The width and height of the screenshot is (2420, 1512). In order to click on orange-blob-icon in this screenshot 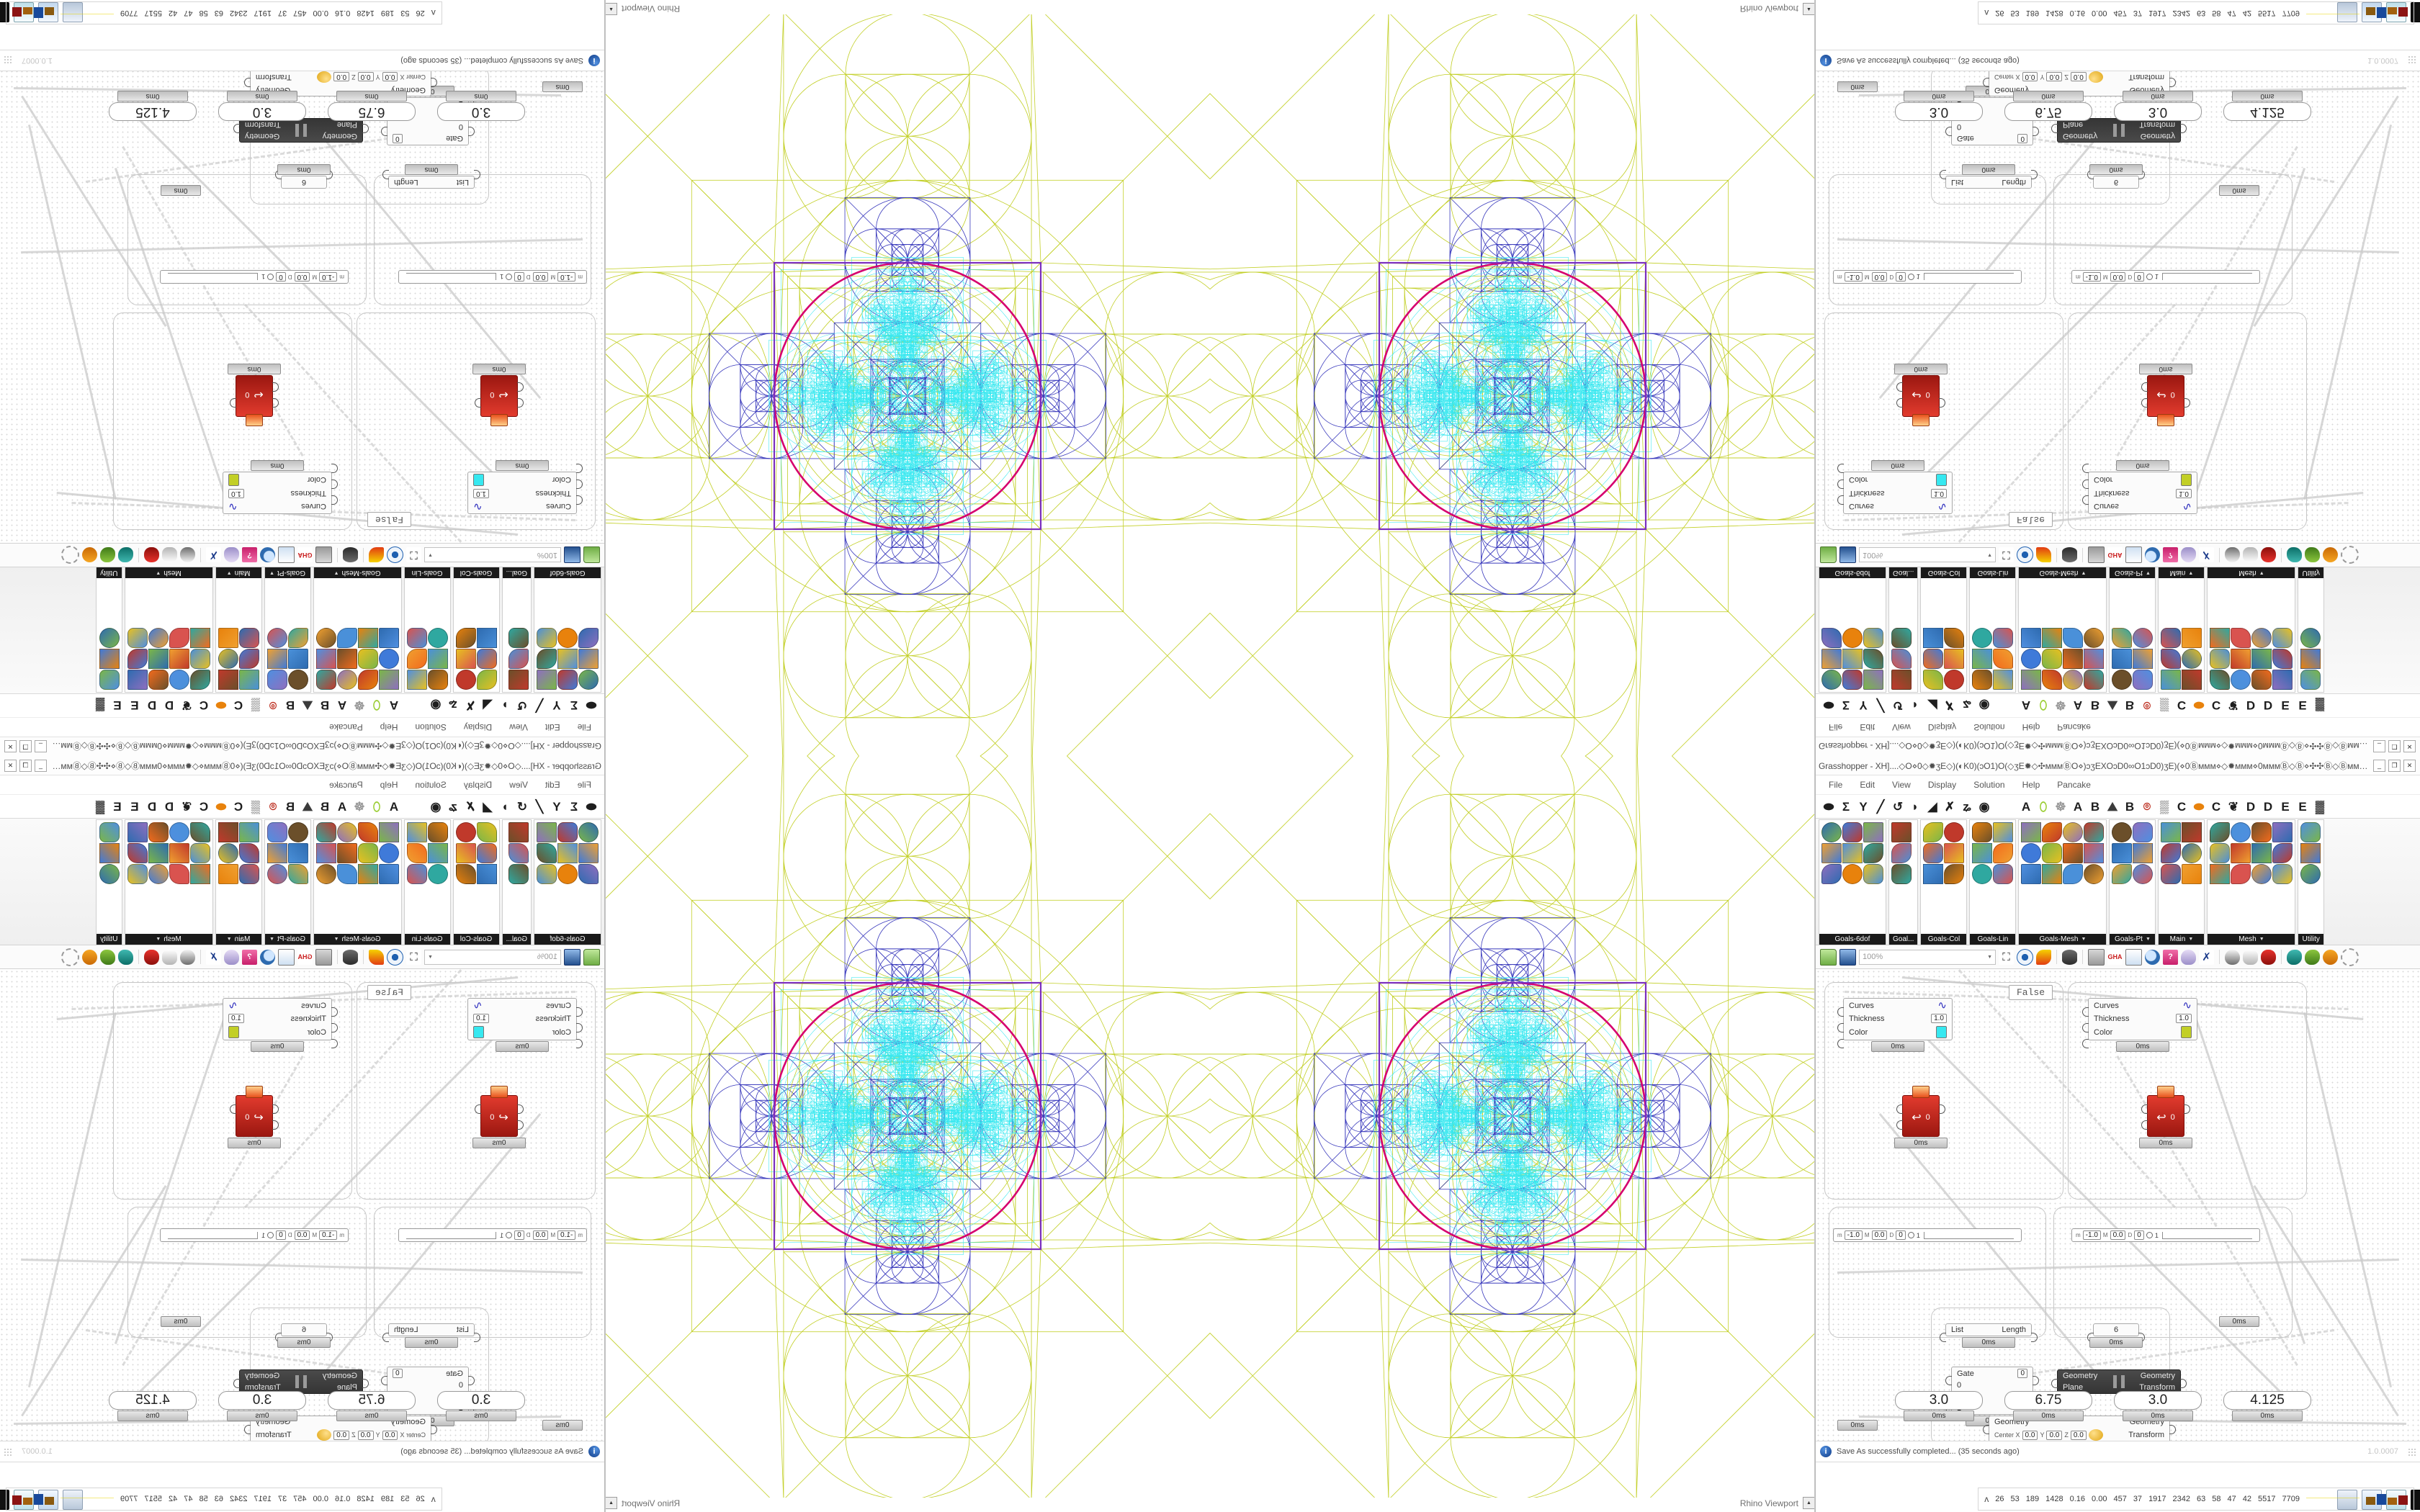, I will do `click(2330, 957)`.